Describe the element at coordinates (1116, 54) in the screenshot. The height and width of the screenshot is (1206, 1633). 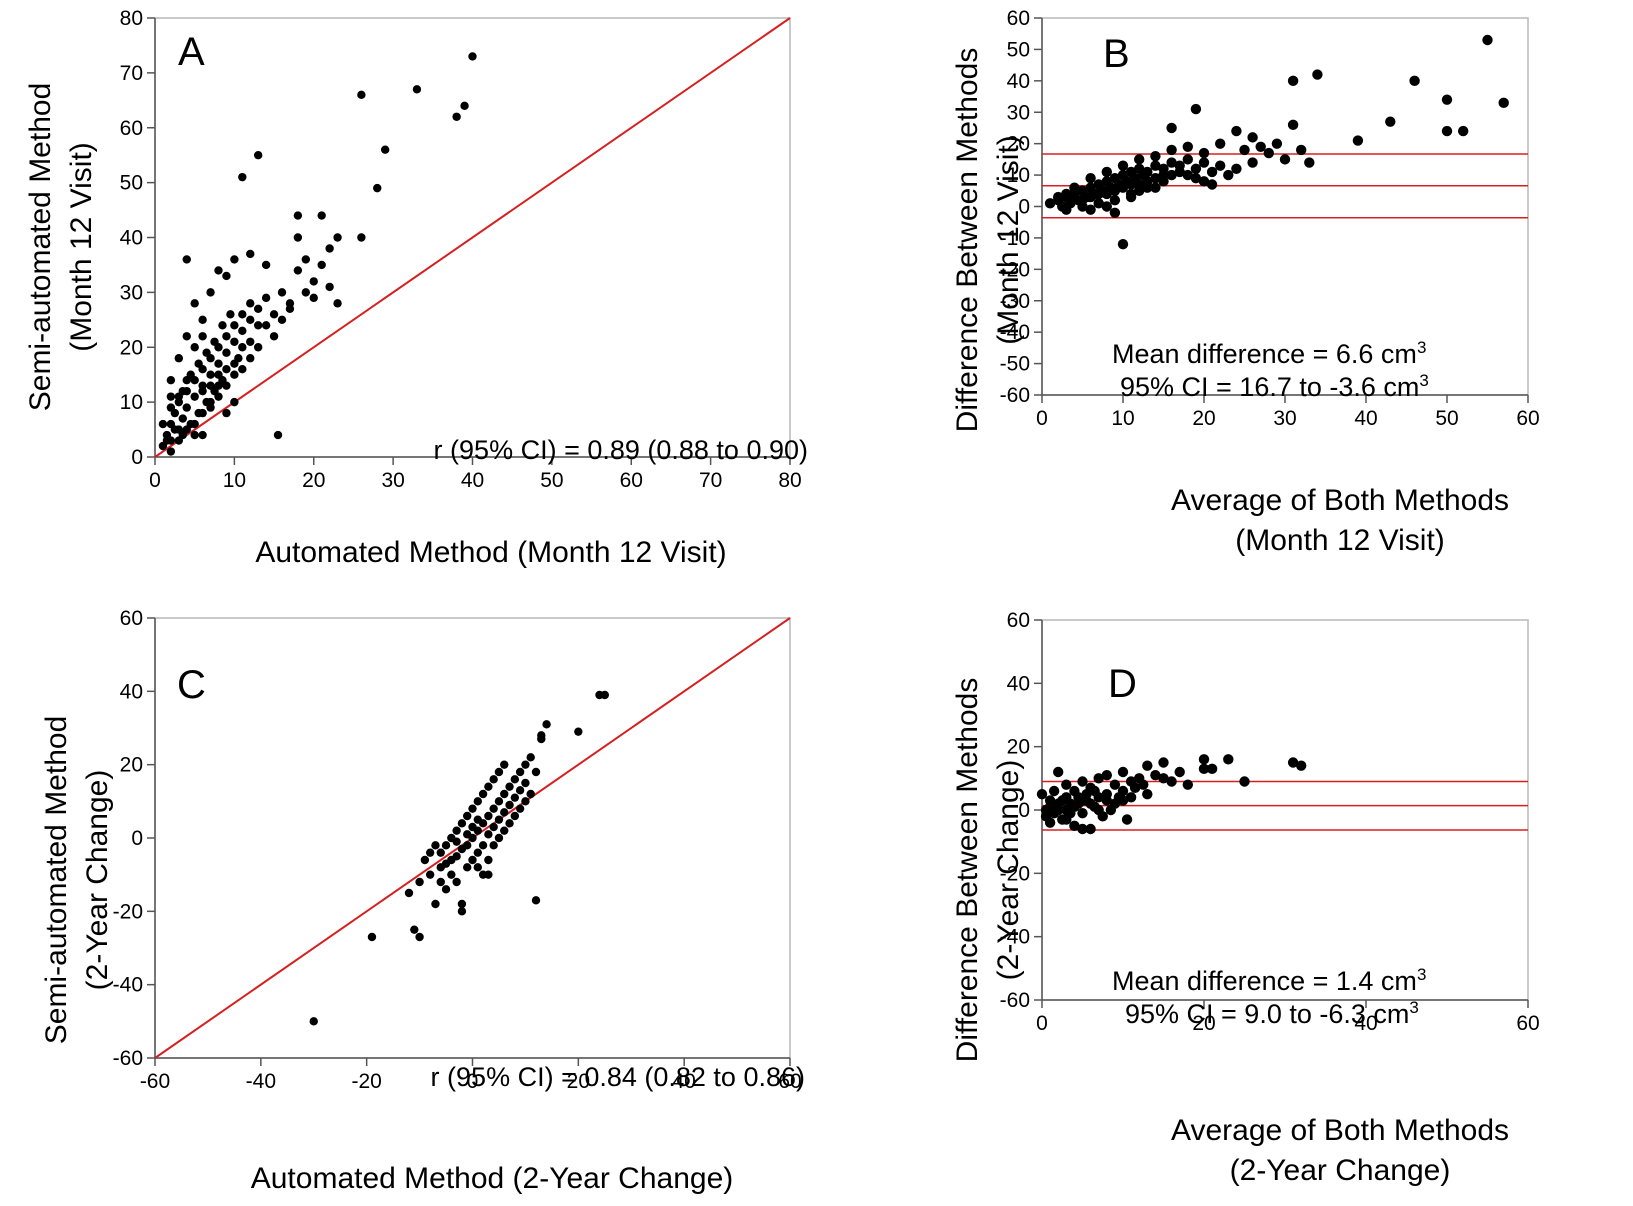
I see `panel-letter-b: B` at that location.